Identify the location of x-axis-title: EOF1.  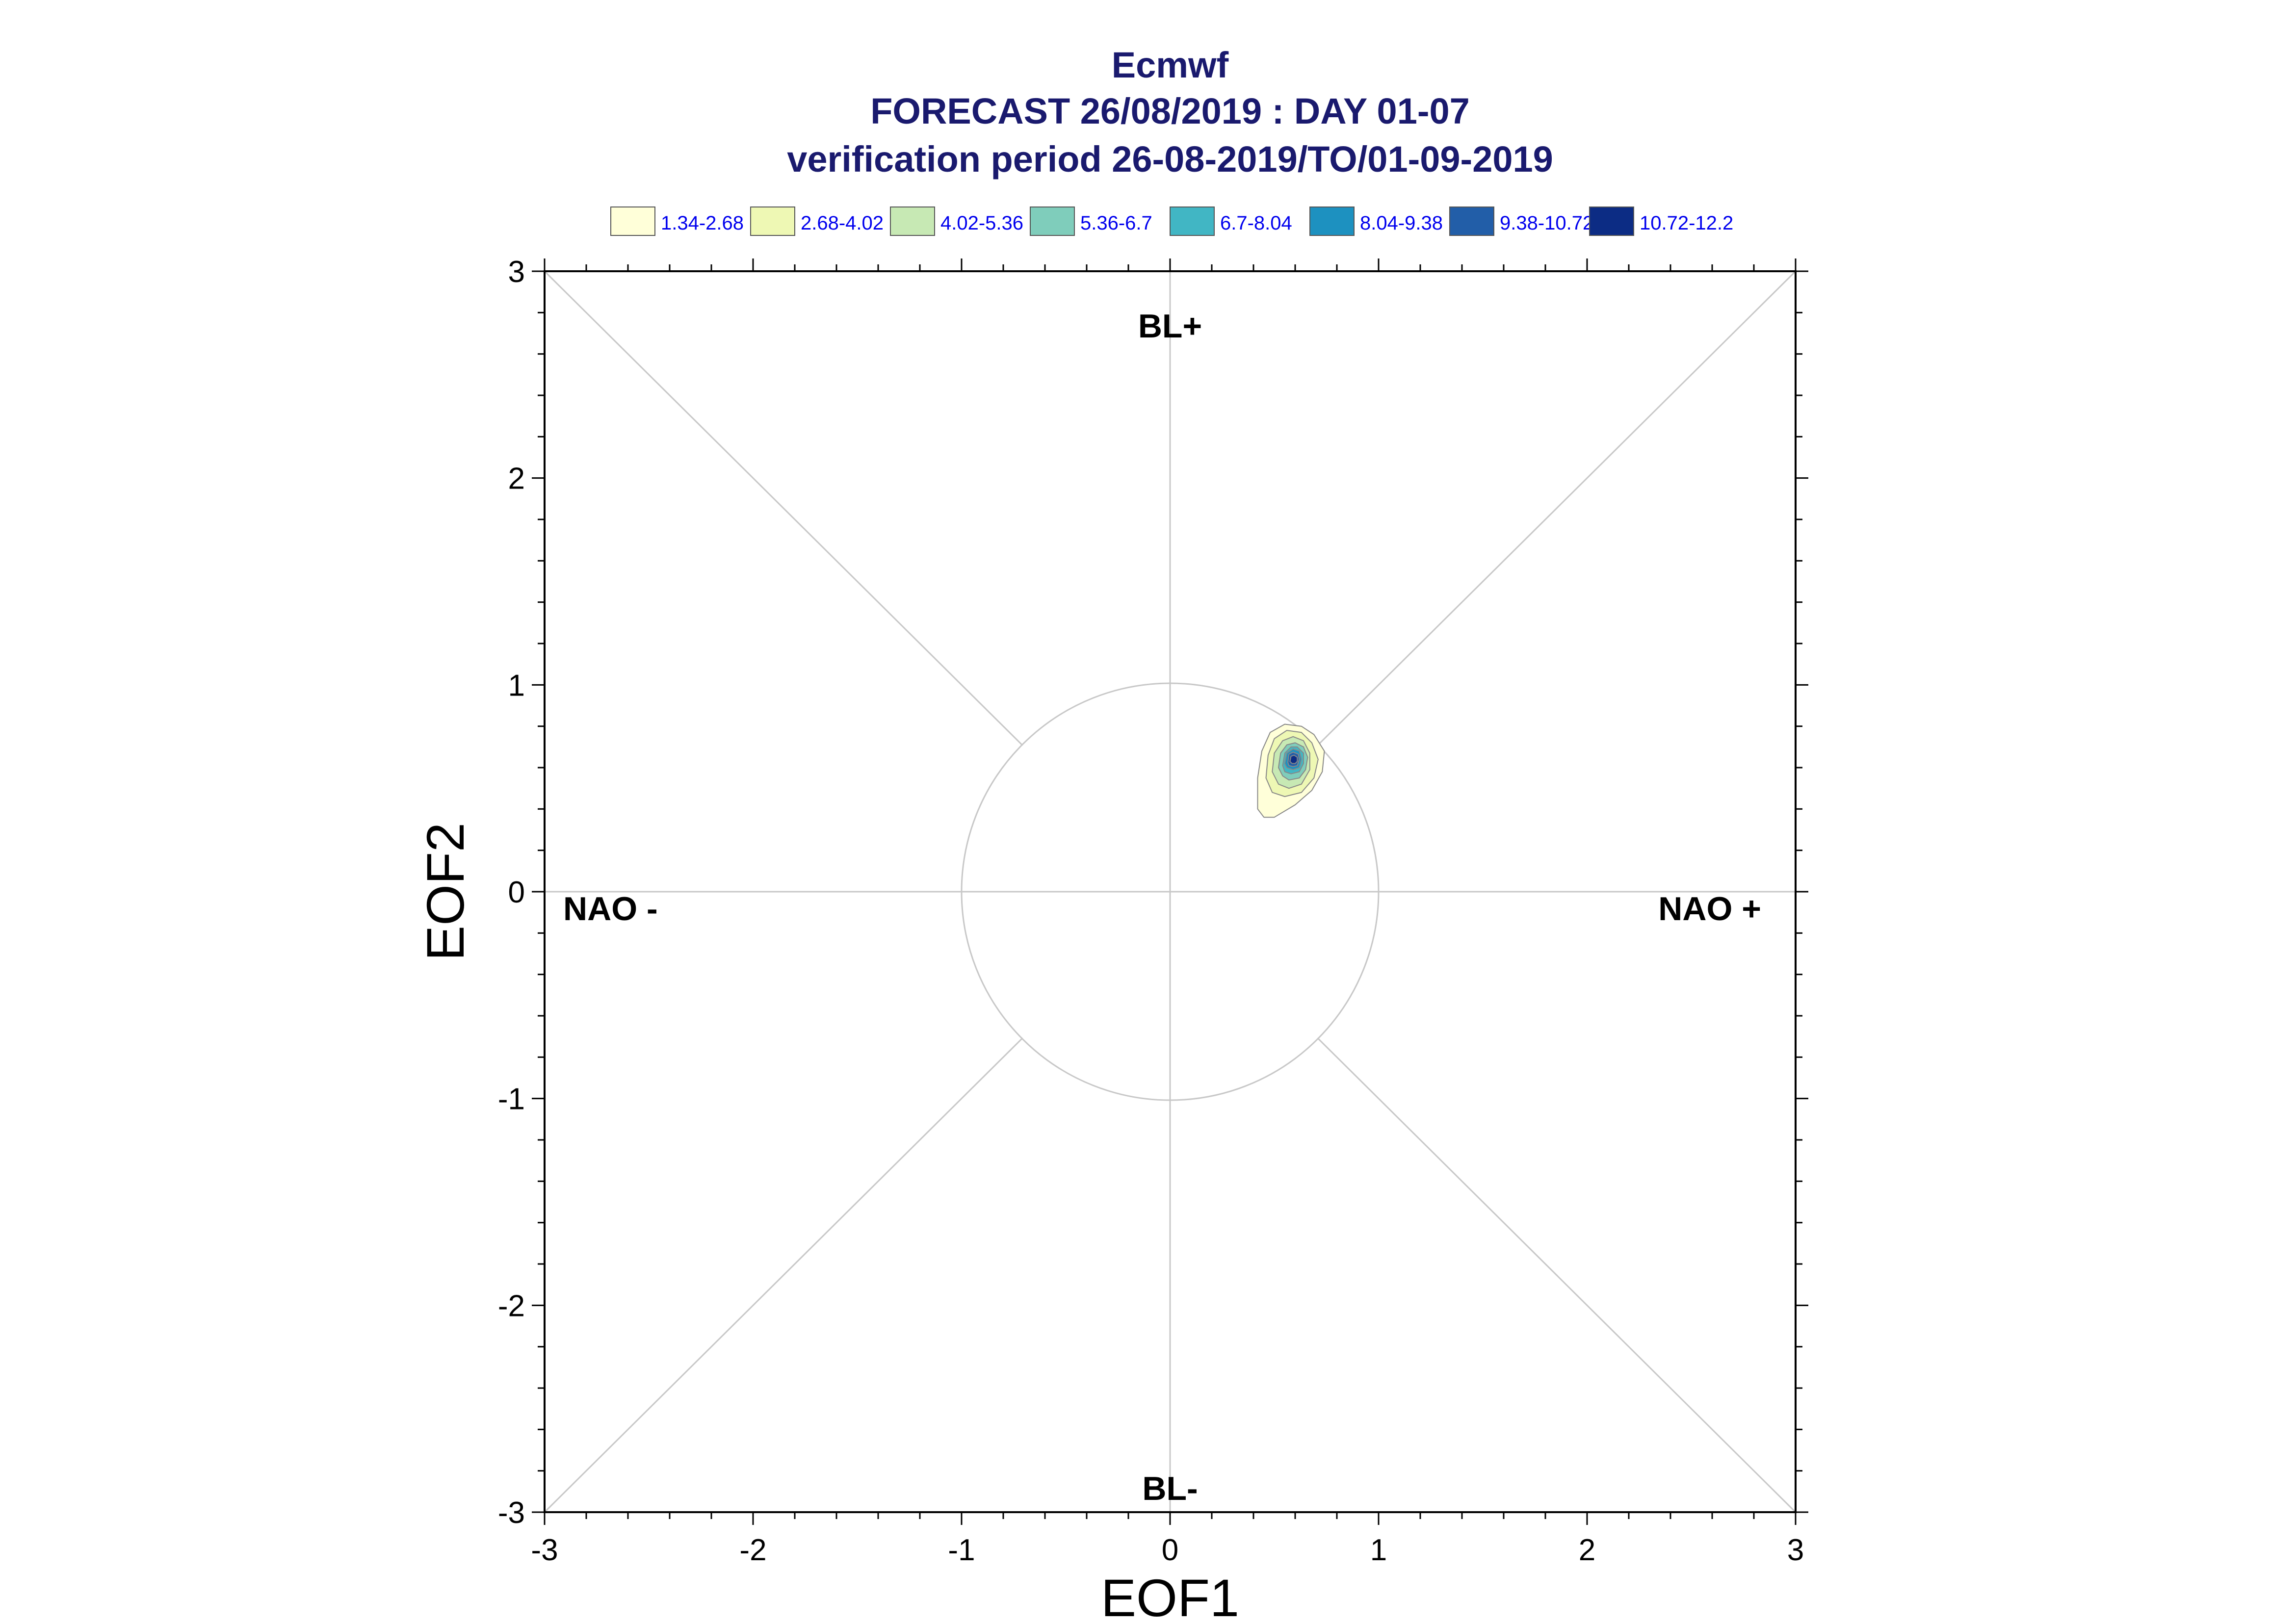
(1170, 1596).